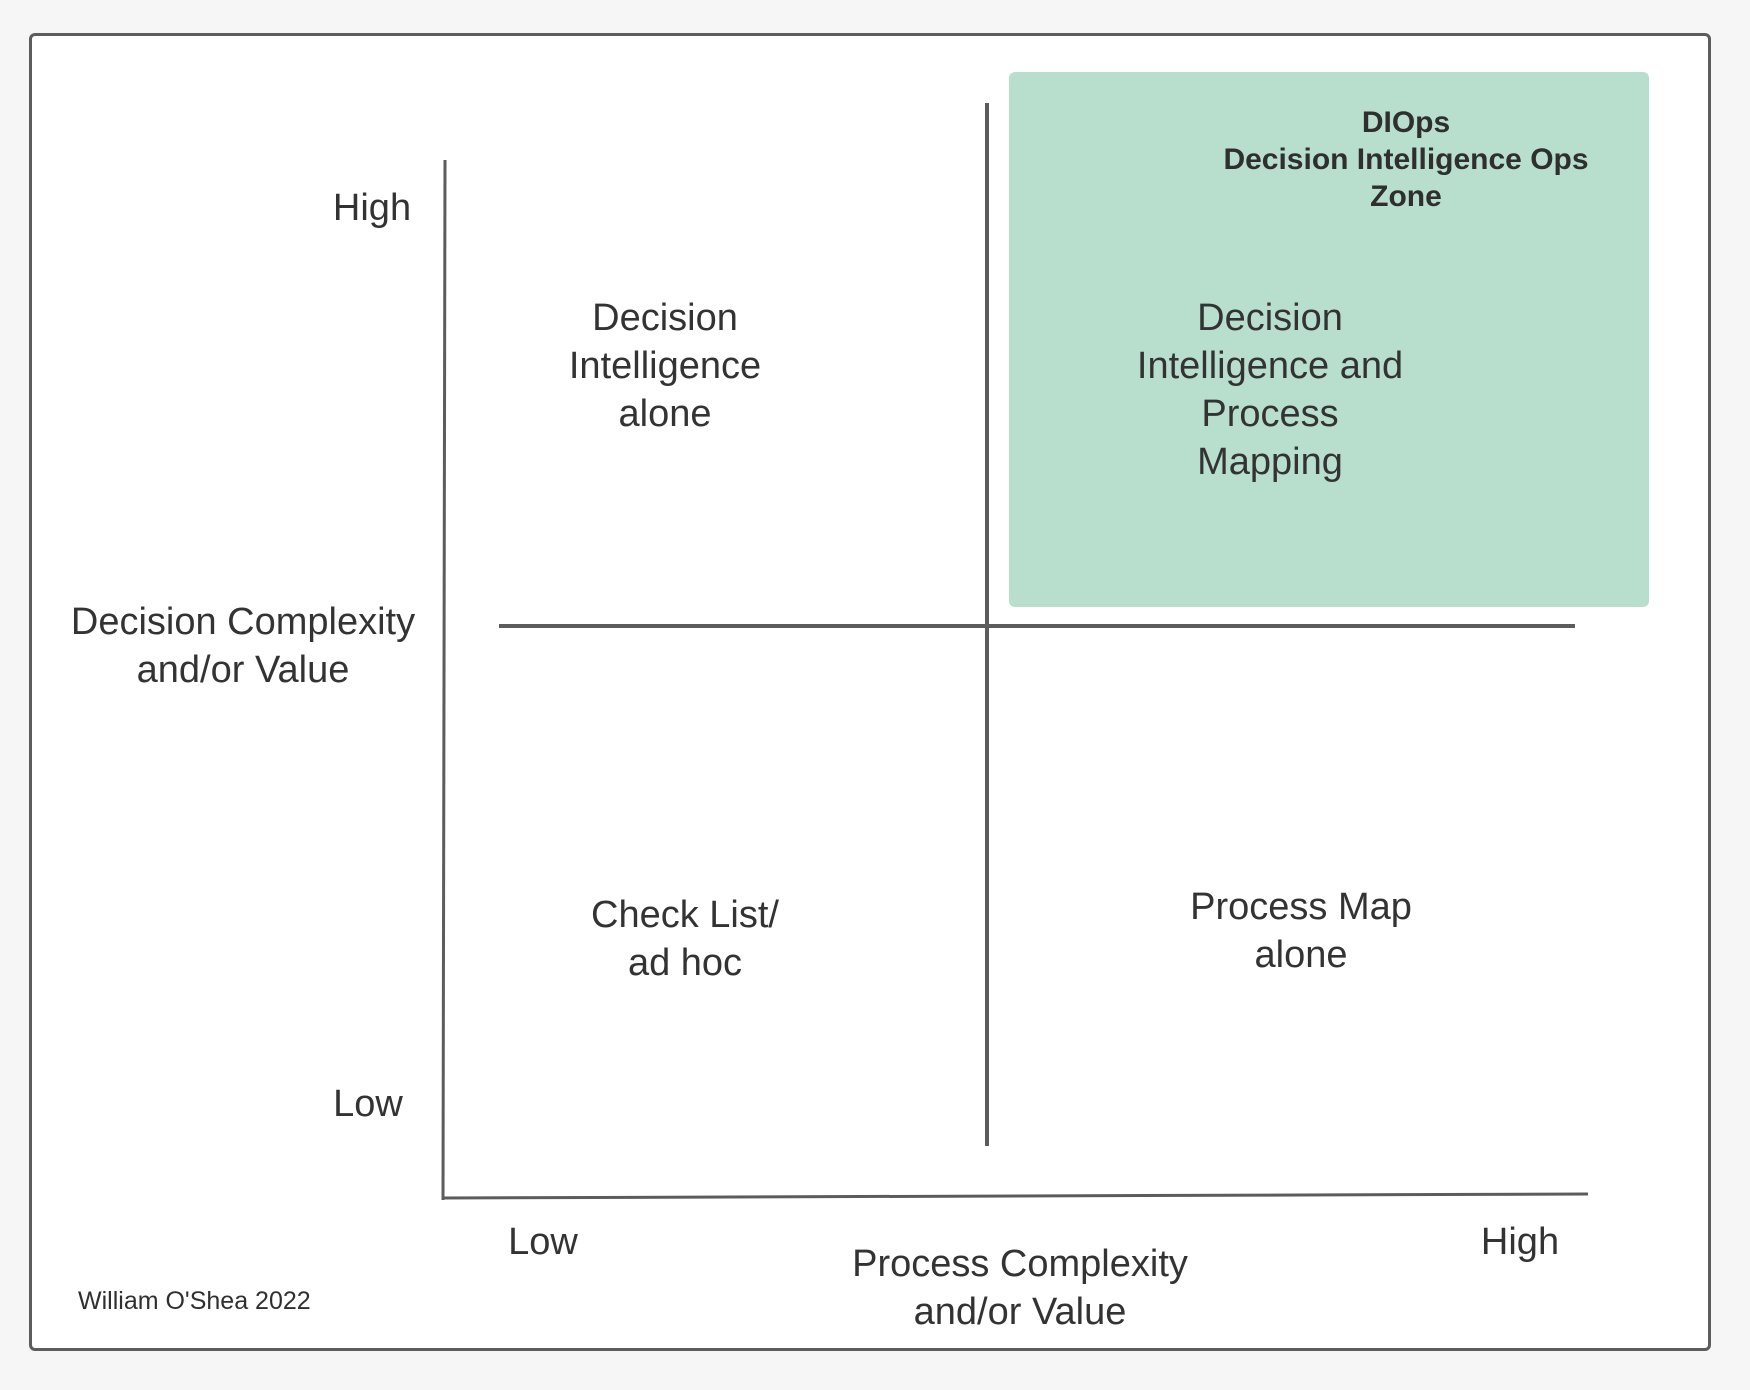  I want to click on diops-zone-highlight, so click(1329, 339).